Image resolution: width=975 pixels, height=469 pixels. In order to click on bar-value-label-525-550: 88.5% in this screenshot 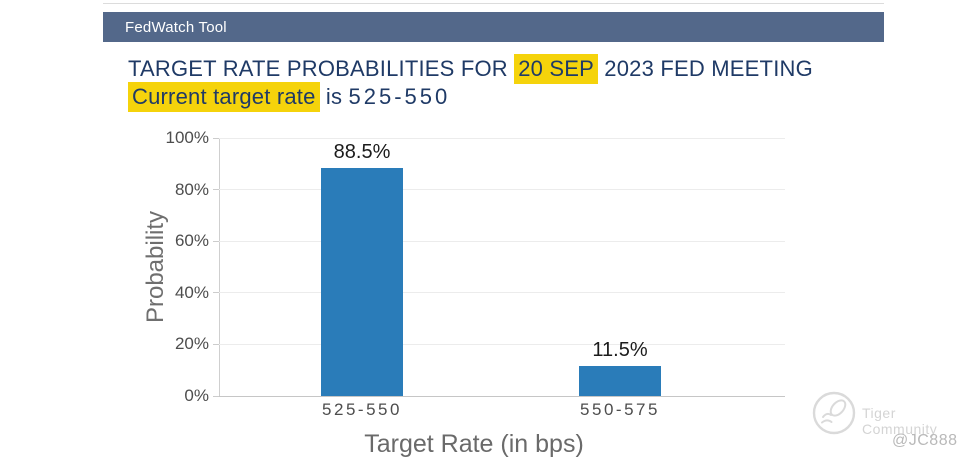, I will do `click(362, 151)`.